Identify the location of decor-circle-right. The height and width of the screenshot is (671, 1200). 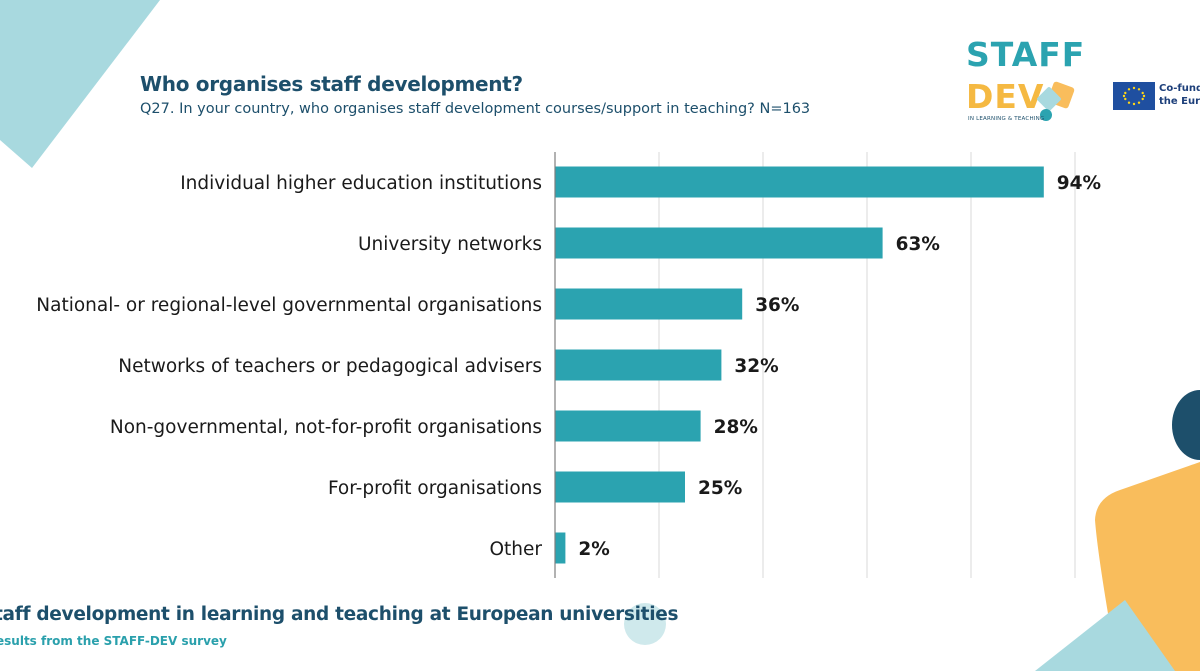
(1186, 425).